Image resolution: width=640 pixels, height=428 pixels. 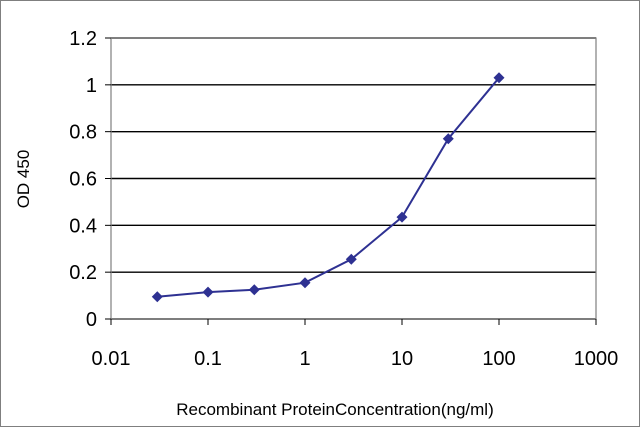 What do you see at coordinates (498, 359) in the screenshot?
I see `x-tick-label: 100` at bounding box center [498, 359].